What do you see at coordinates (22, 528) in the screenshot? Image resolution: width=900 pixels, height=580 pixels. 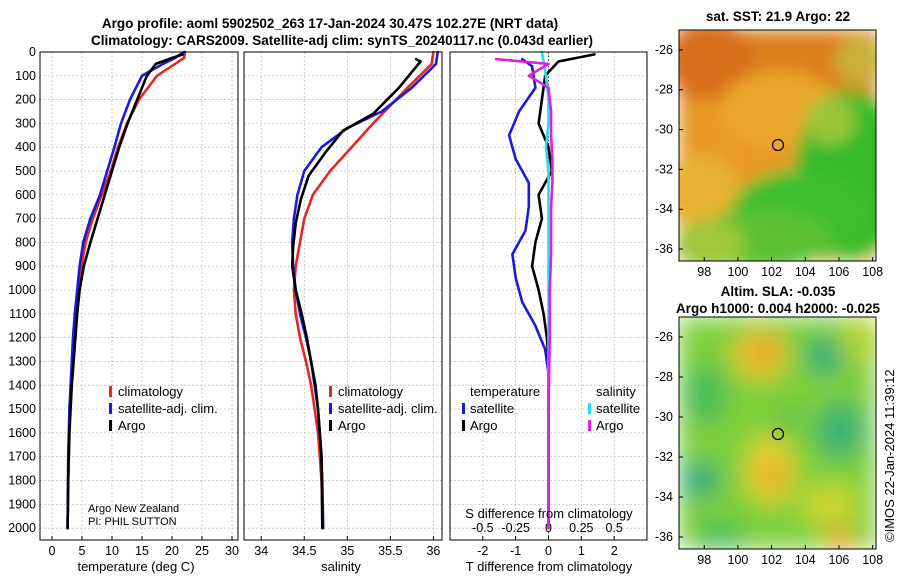 I see `y-tick-label: 2000` at bounding box center [22, 528].